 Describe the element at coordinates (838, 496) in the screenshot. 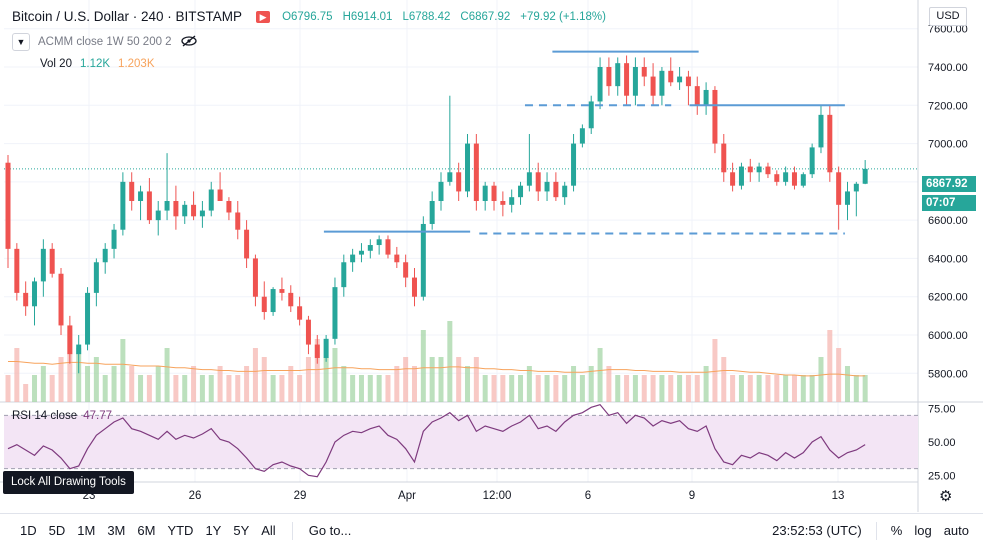

I see `time-axis-label: 13` at that location.